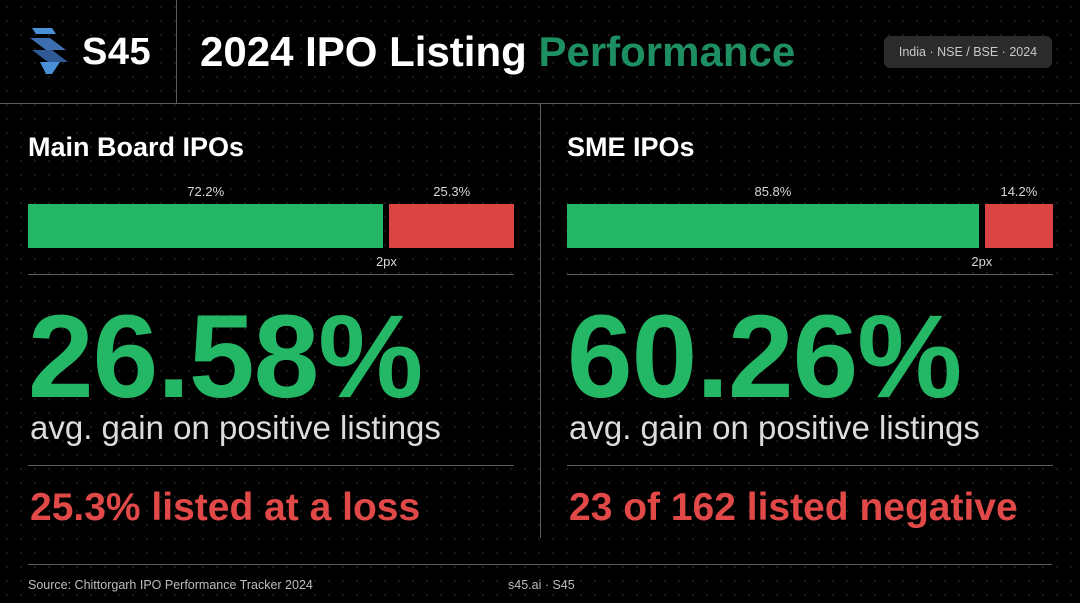  I want to click on negative-bar-label: 25.3%, so click(452, 191).